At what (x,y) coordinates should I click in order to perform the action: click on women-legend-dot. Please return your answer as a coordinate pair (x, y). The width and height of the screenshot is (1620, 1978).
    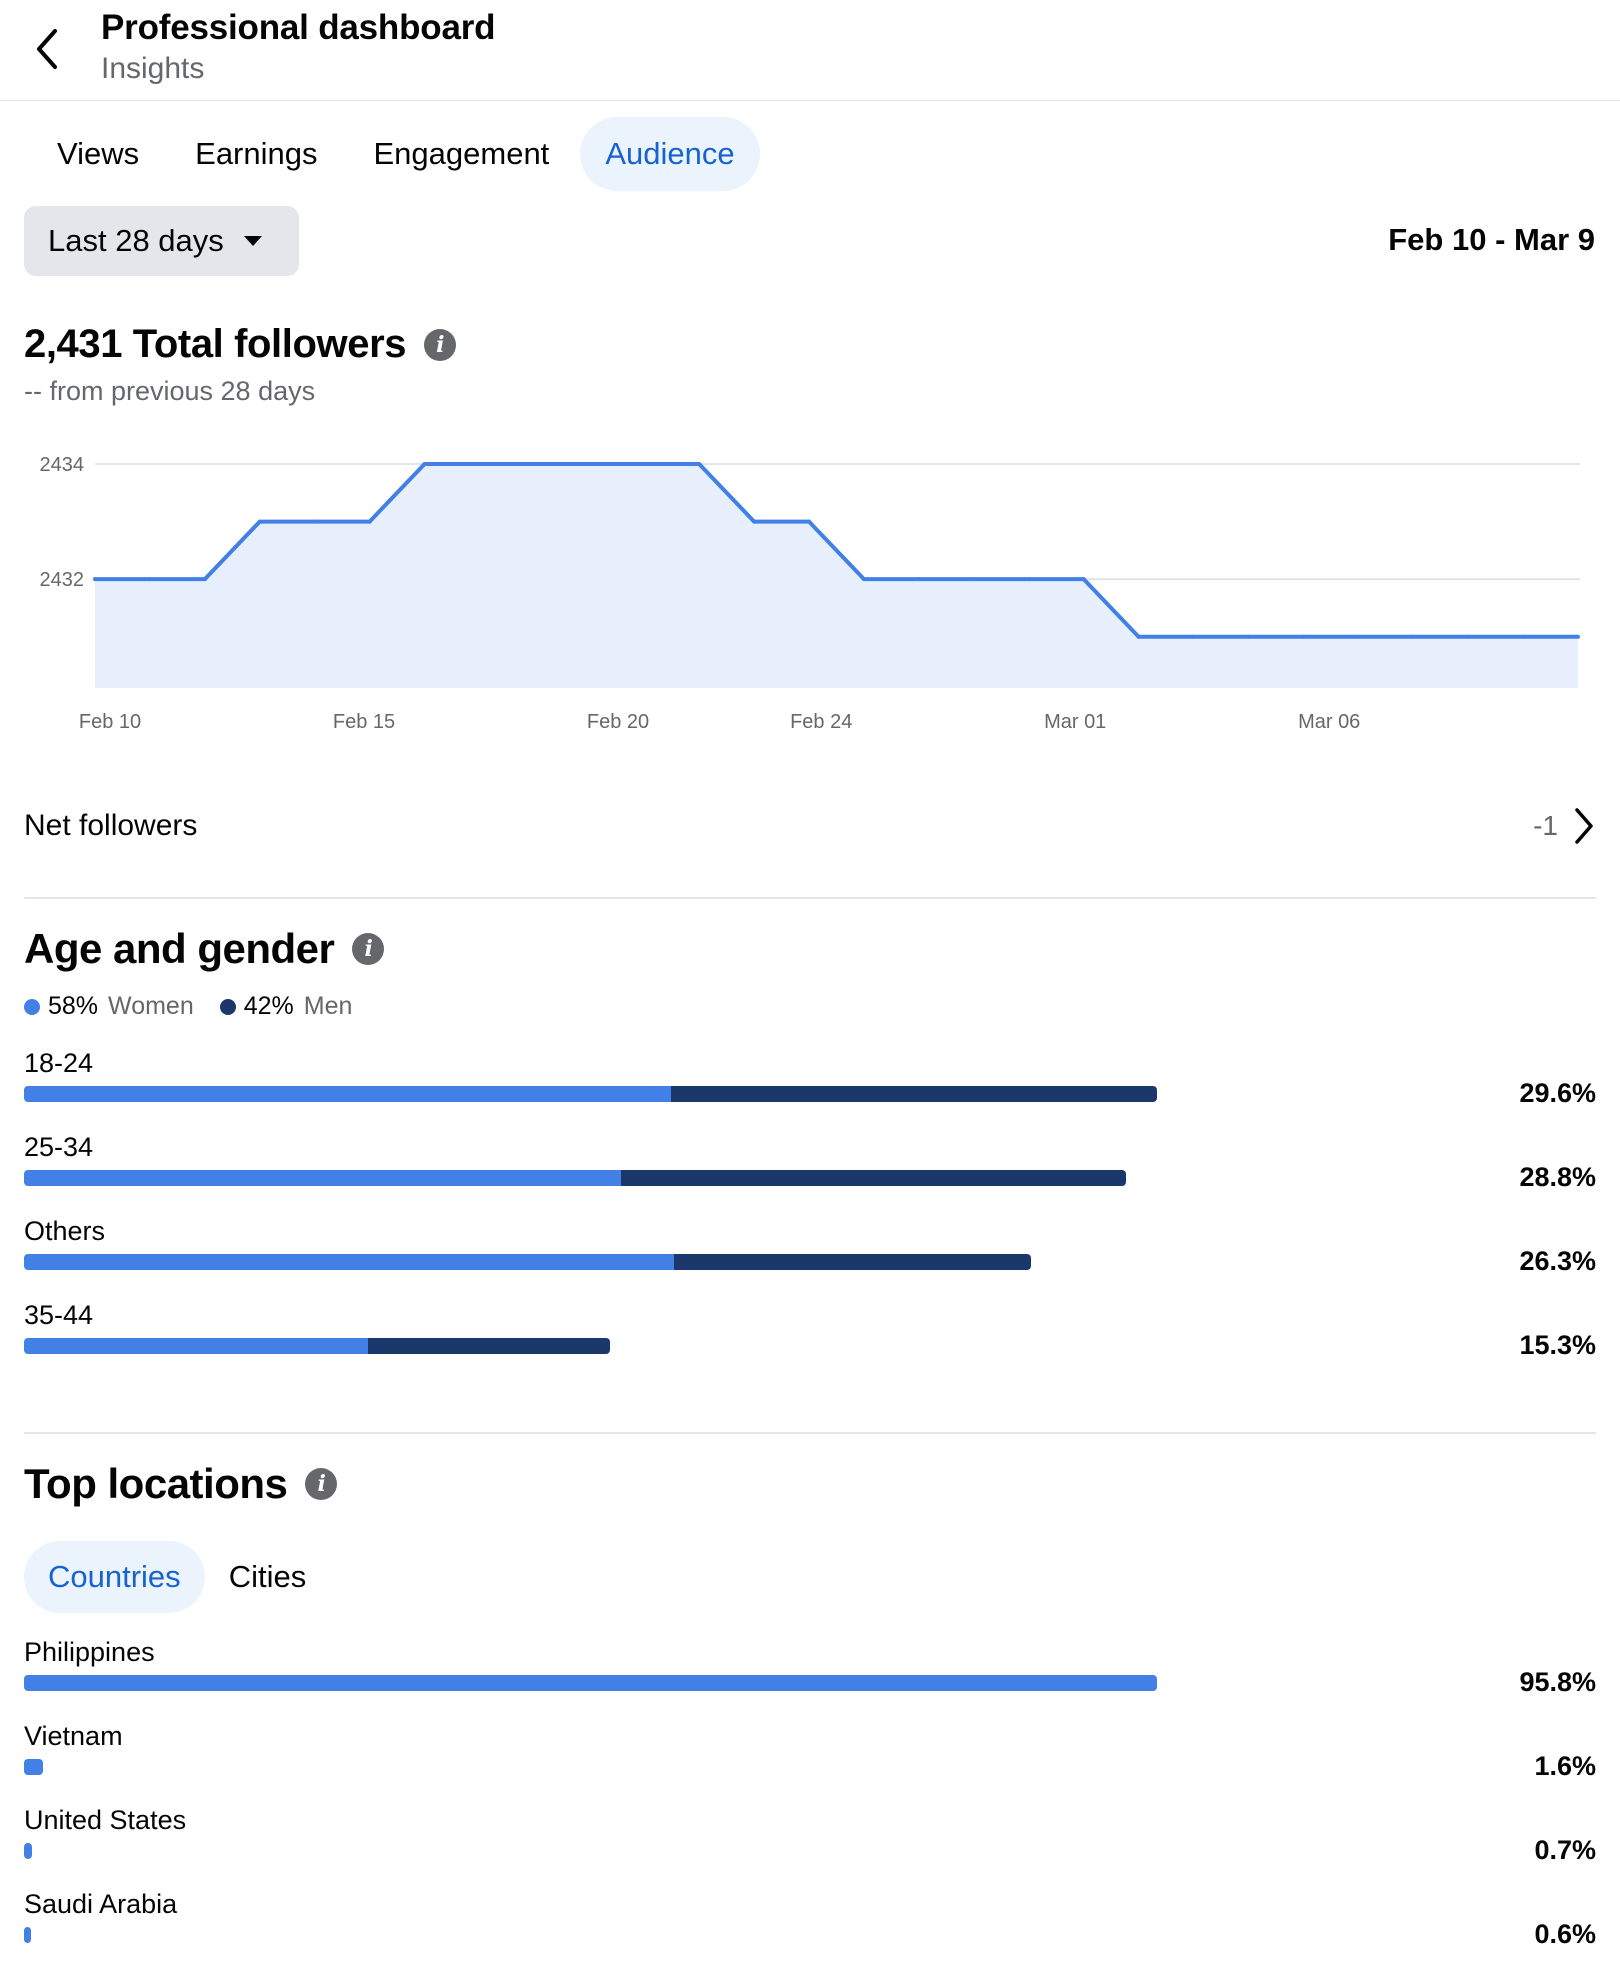
    Looking at the image, I should click on (32, 1006).